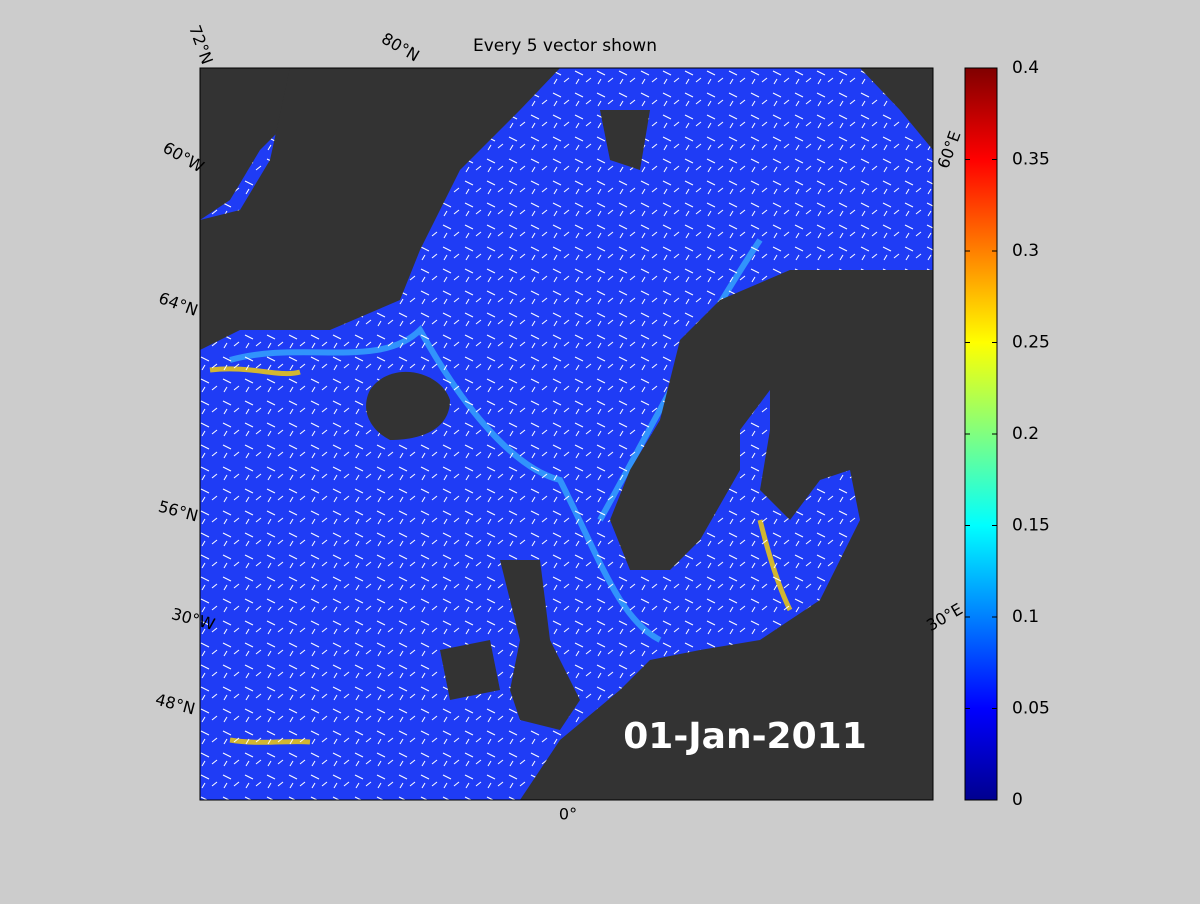  Describe the element at coordinates (981, 434) in the screenshot. I see `colorbar` at that location.